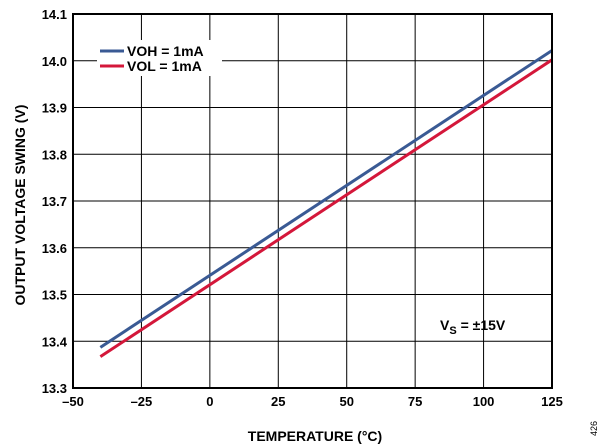 The image size is (604, 448). I want to click on supply-voltage-annotation: VS = ±15V, so click(473, 327).